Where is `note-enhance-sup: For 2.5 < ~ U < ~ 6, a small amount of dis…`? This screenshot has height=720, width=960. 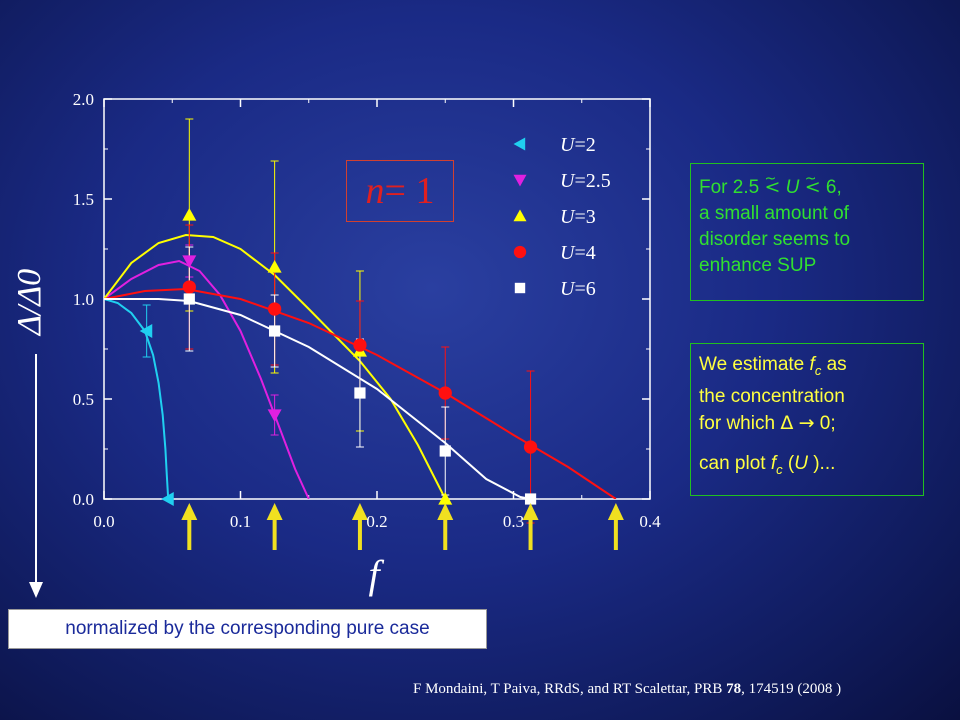
note-enhance-sup: For 2.5 < ~ U < ~ 6, a small amount of dis… is located at coordinates (807, 232).